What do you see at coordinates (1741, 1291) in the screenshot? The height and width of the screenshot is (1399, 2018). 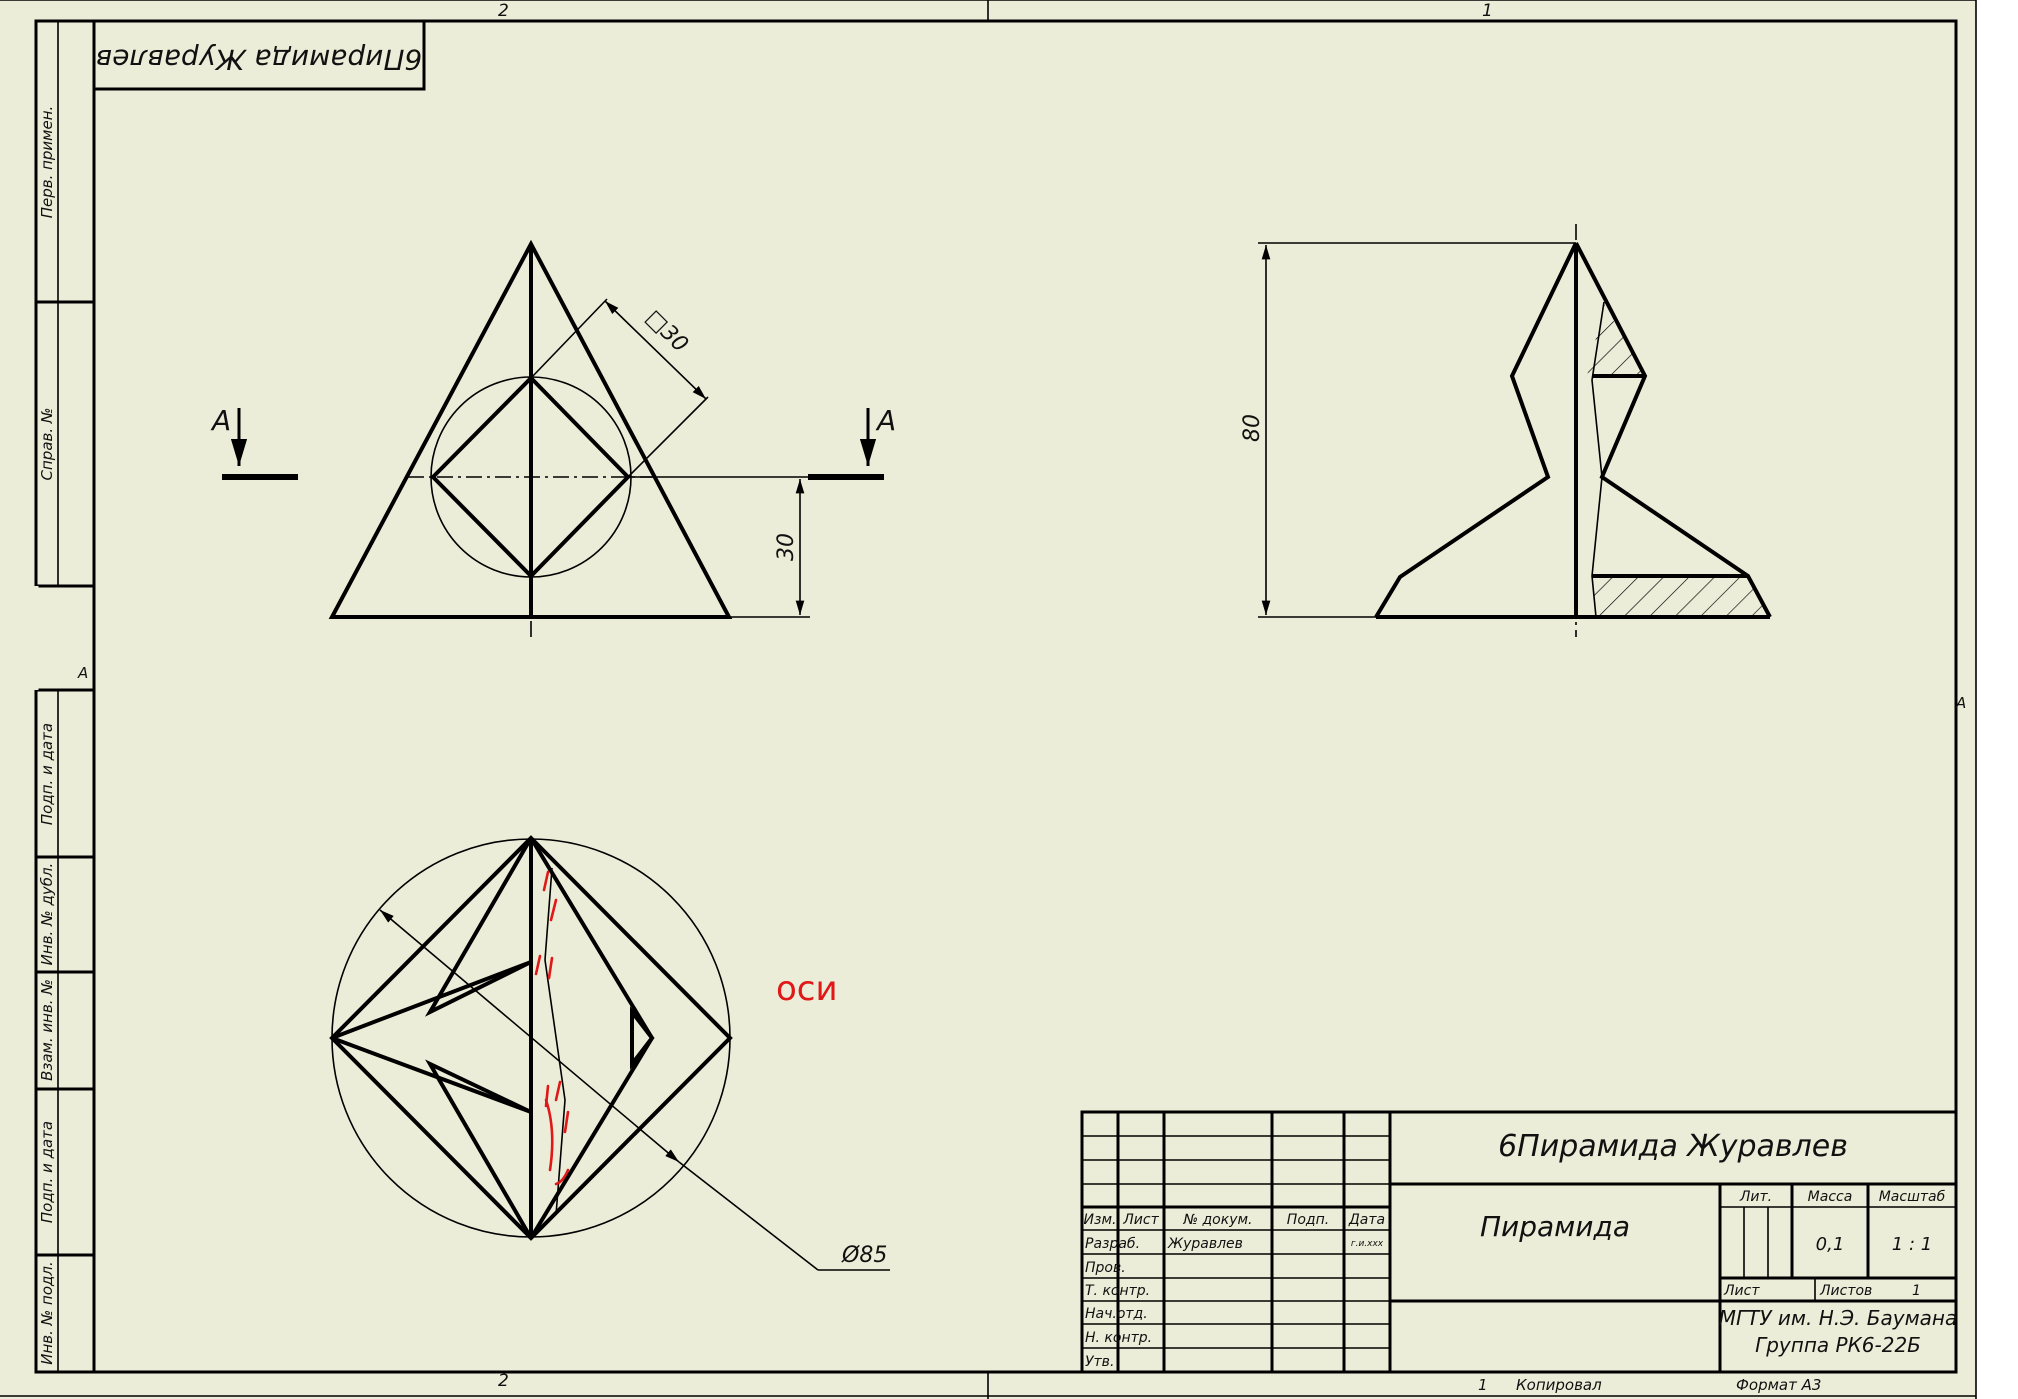 I see `cell-label: Лист` at bounding box center [1741, 1291].